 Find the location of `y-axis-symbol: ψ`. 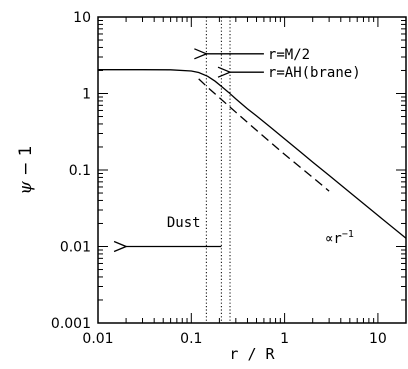

y-axis-symbol: ψ is located at coordinates (26, 188).